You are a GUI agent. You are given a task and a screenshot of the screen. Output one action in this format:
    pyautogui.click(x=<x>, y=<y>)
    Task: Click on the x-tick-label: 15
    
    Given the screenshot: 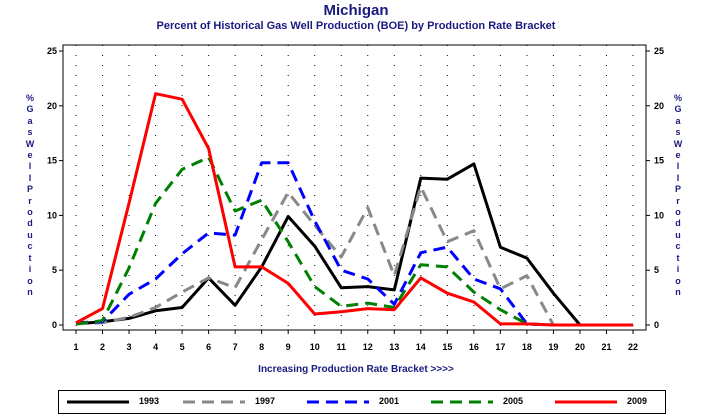 What is the action you would take?
    pyautogui.click(x=447, y=347)
    